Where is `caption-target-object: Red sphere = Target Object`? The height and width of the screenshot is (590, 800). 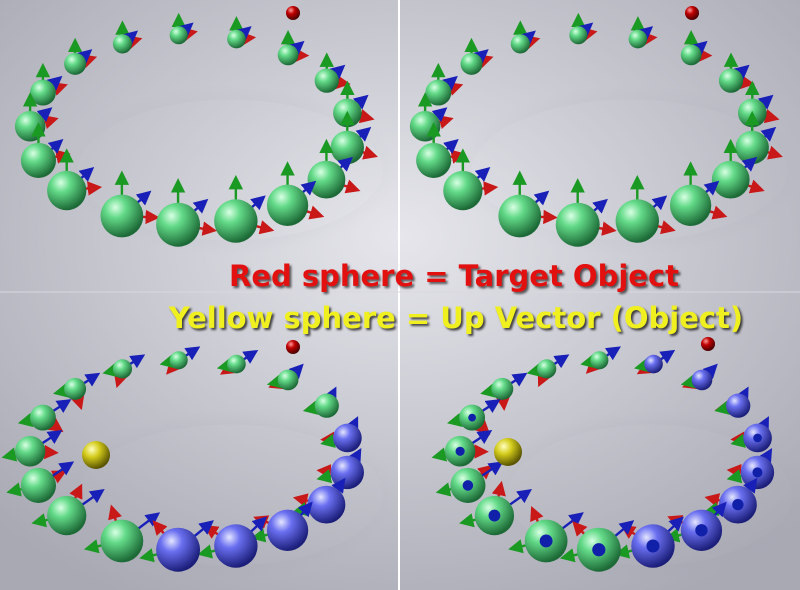
caption-target-object: Red sphere = Target Object is located at coordinates (454, 276).